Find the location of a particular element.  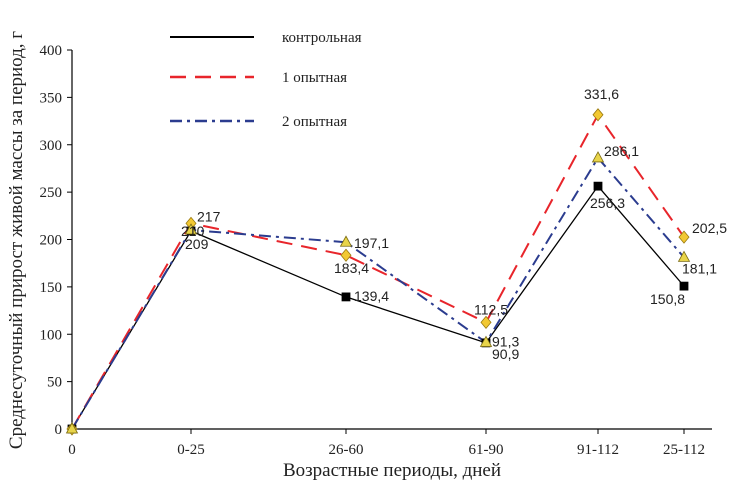

legend-label-3: 2 опытная is located at coordinates (314, 122).